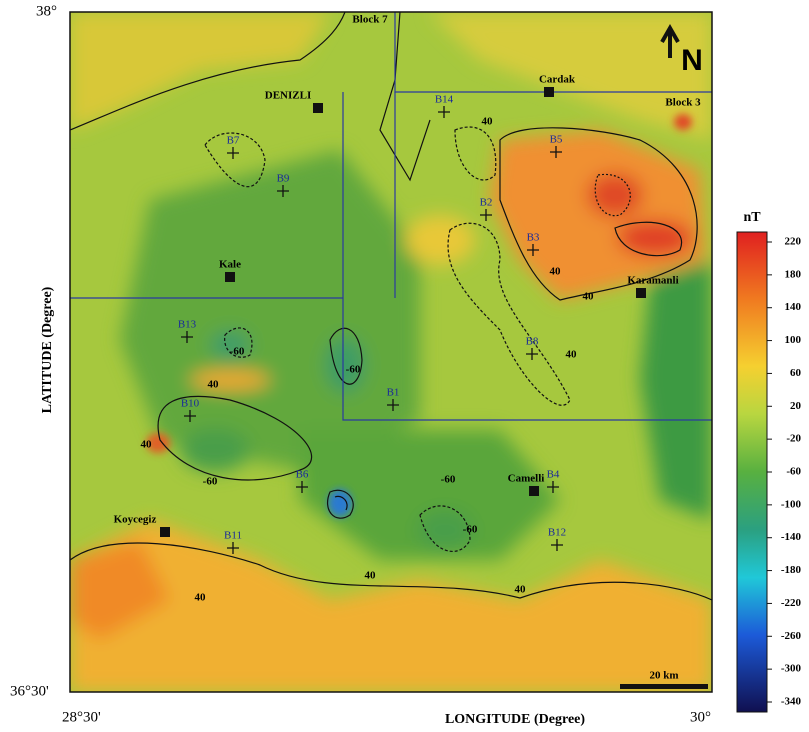 The image size is (809, 732). What do you see at coordinates (370, 20) in the screenshot?
I see `block-label: Block 7` at bounding box center [370, 20].